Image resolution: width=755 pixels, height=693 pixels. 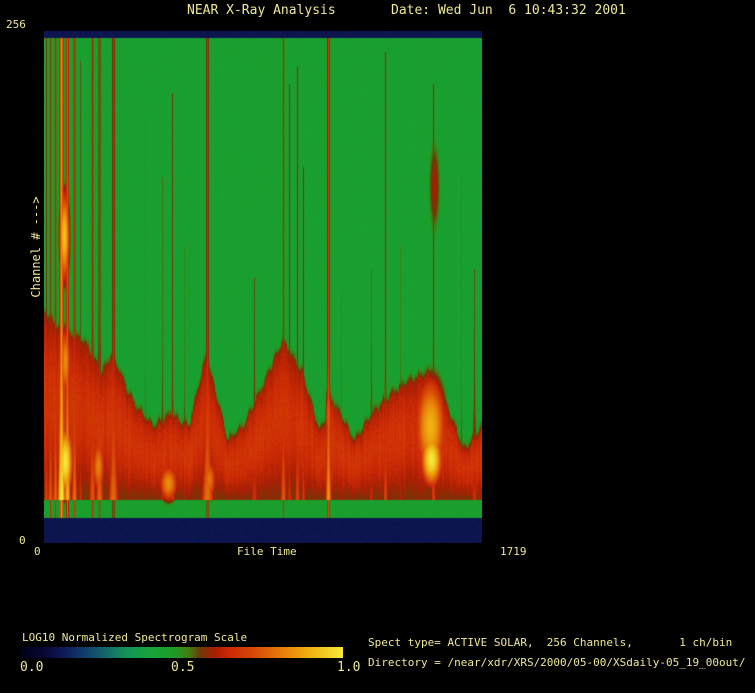 What do you see at coordinates (267, 551) in the screenshot?
I see `x-axis-label: File Time` at bounding box center [267, 551].